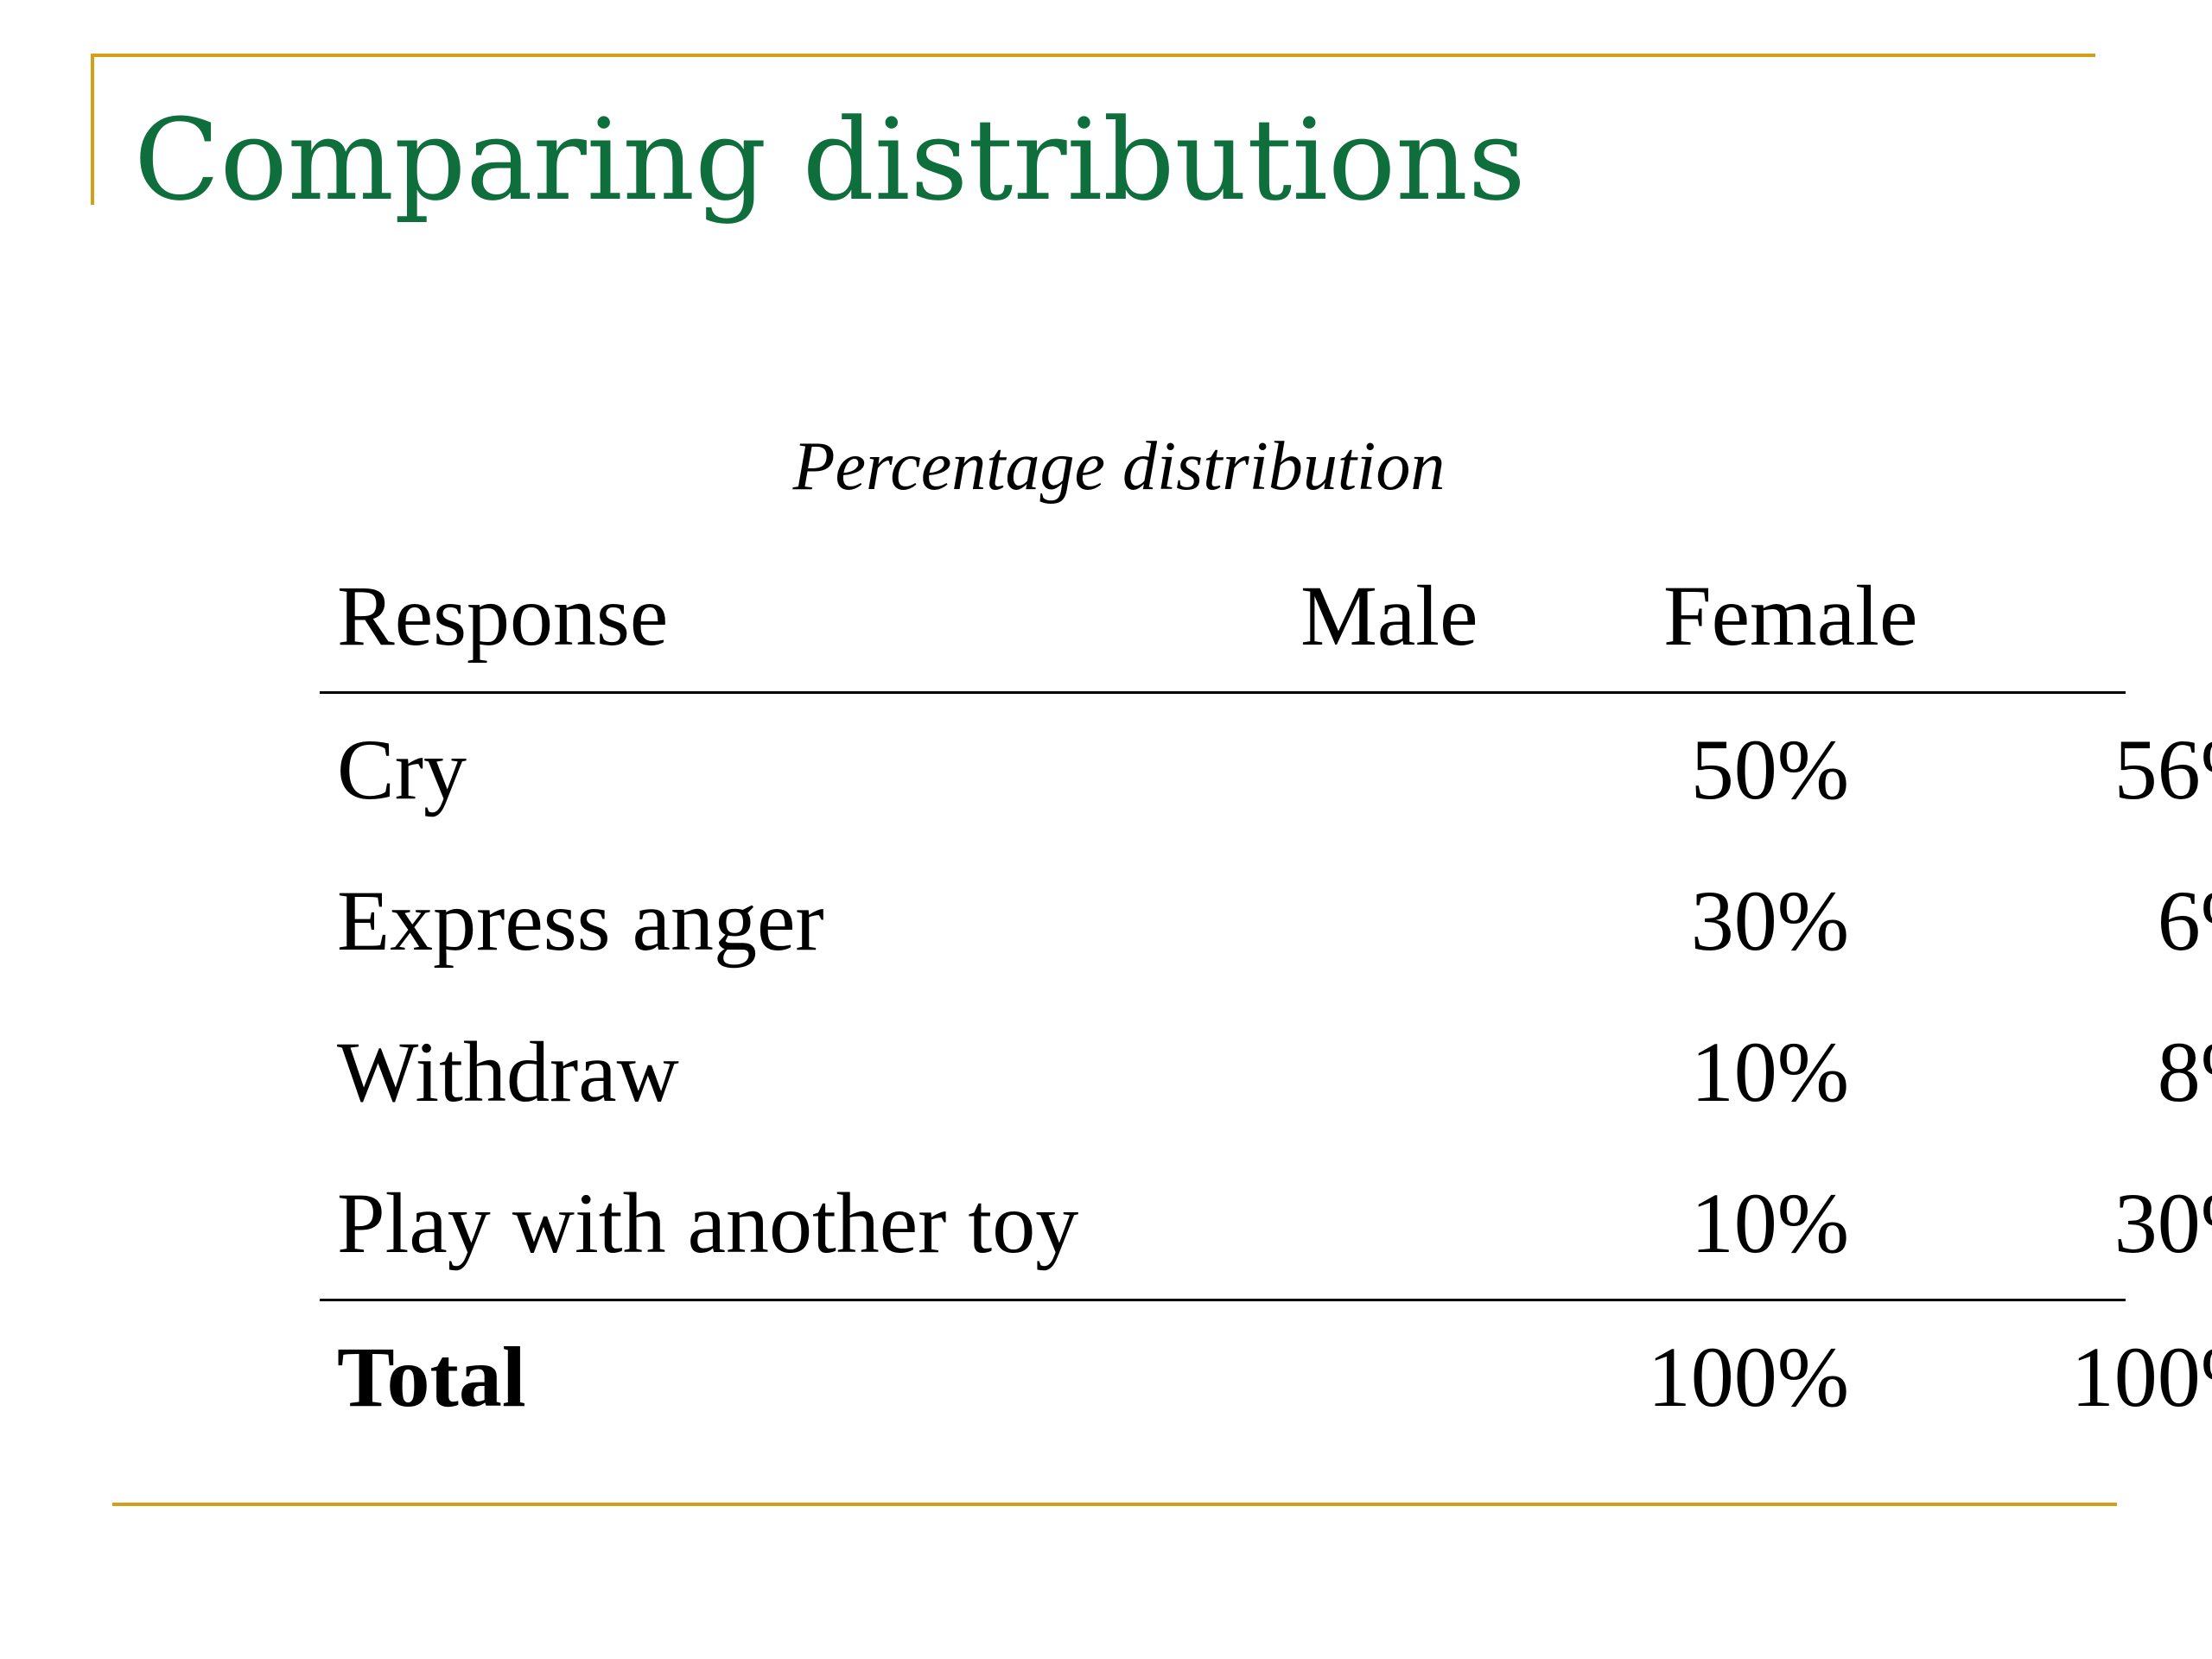 The width and height of the screenshot is (2212, 1659). I want to click on total-rule, so click(1223, 1300).